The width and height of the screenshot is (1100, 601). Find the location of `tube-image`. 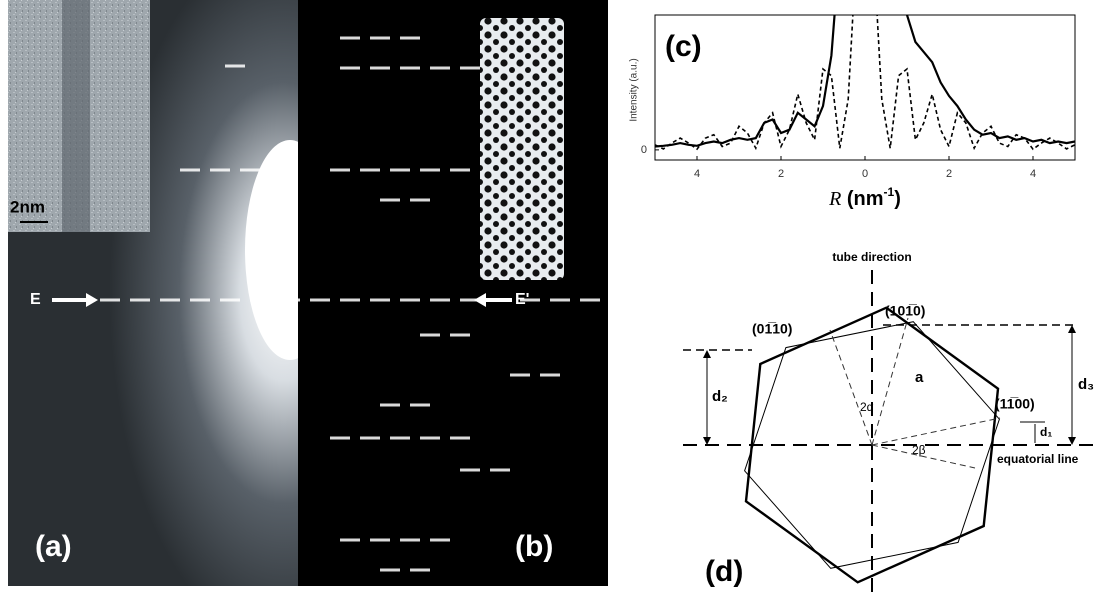

tube-image is located at coordinates (76, 116).